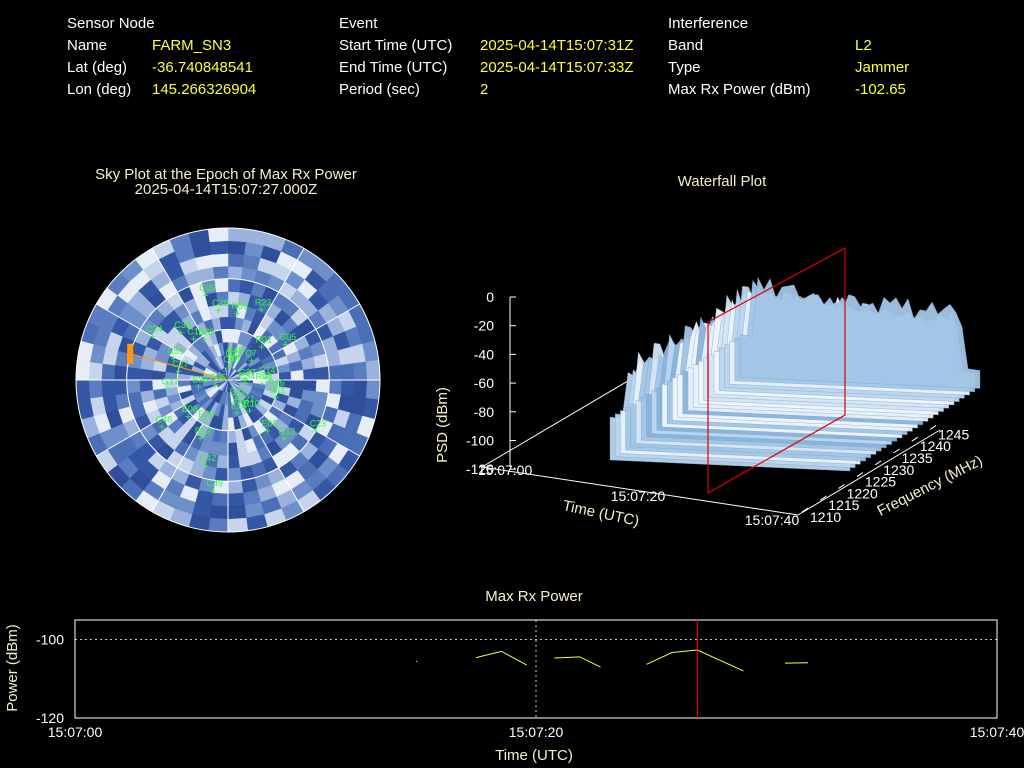 This screenshot has height=768, width=1024. Describe the element at coordinates (192, 45) in the screenshot. I see `name-value: FARM_SN3` at that location.